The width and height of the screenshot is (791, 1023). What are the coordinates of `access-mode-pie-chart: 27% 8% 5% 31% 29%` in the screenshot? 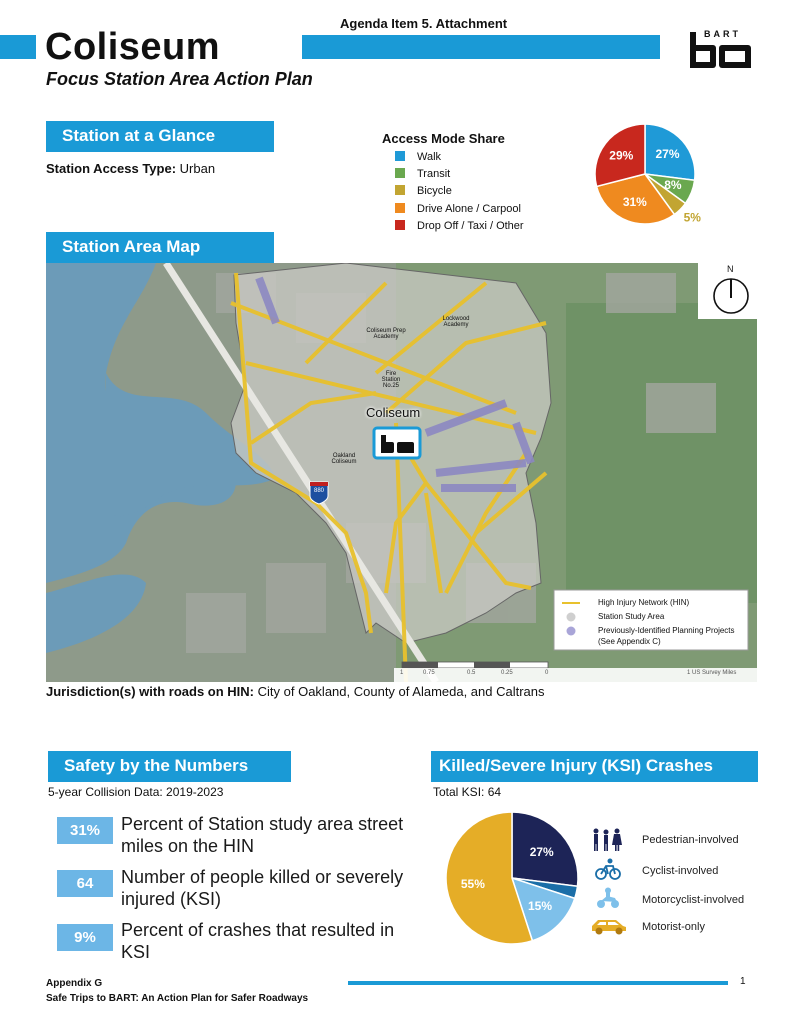 It's located at (648, 174).